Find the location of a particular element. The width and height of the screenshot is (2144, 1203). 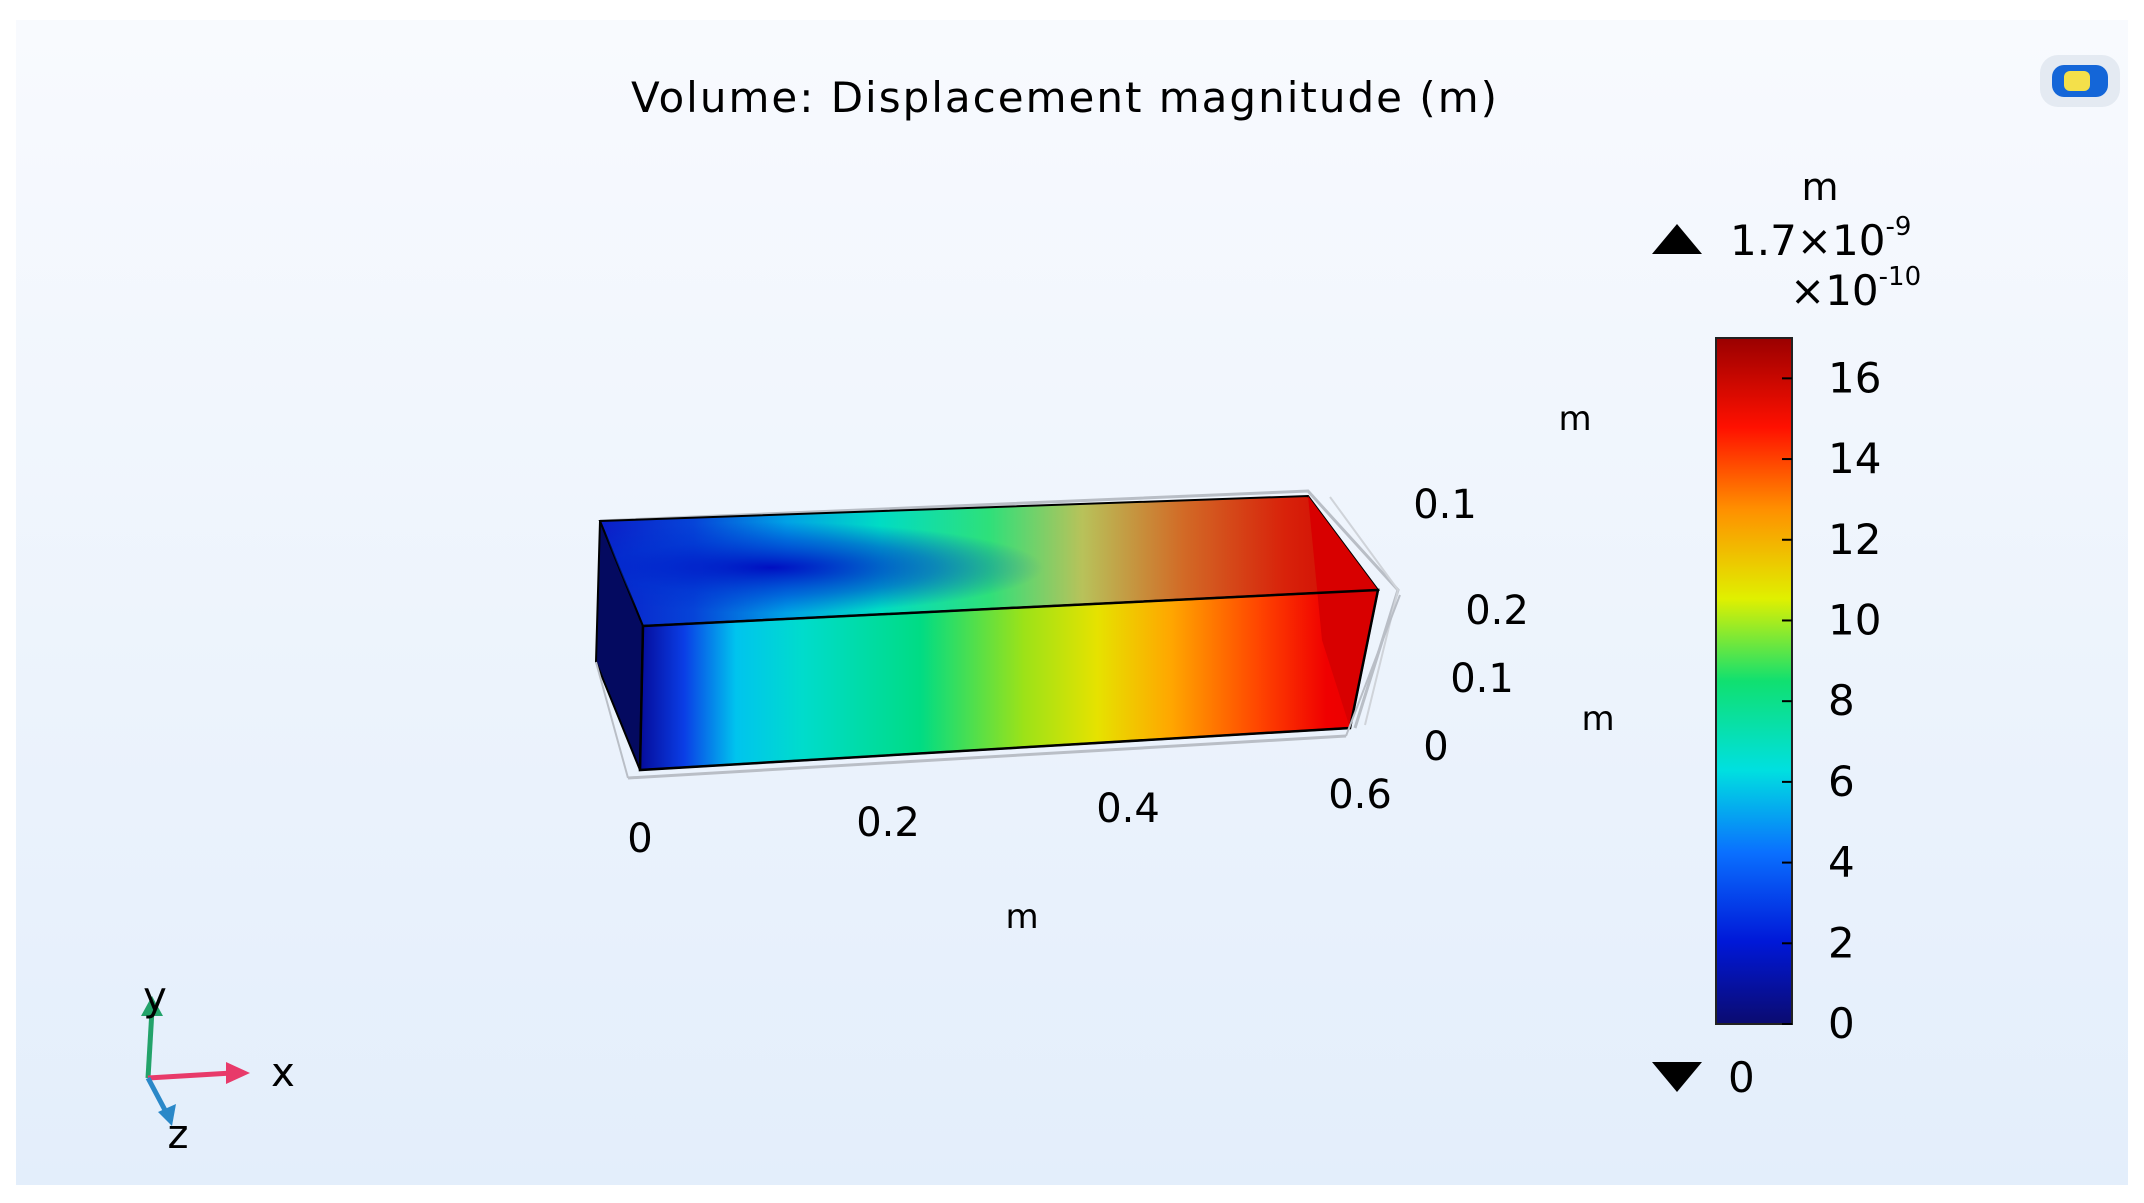

bounding-box-front-edge is located at coordinates (987, 757).